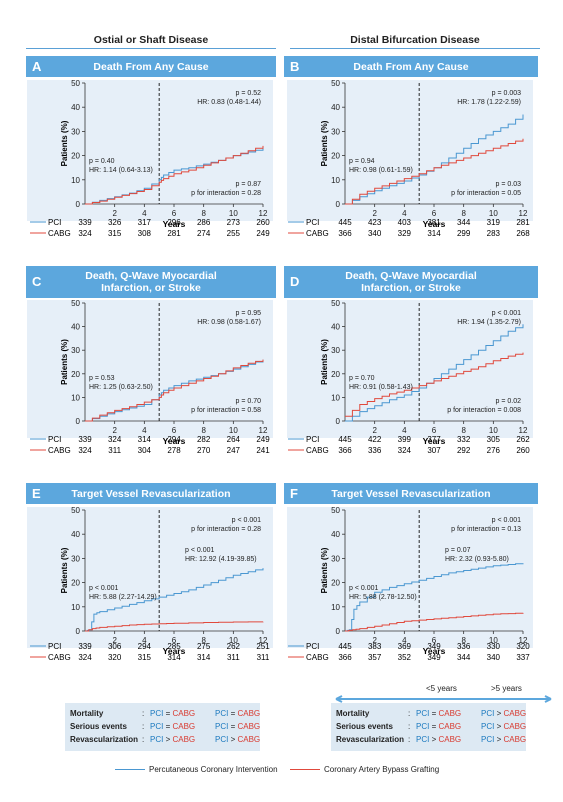 Image resolution: width=563 pixels, height=802 pixels. What do you see at coordinates (363, 588) in the screenshot?
I see `annotation-early-period: p < 0.001` at bounding box center [363, 588].